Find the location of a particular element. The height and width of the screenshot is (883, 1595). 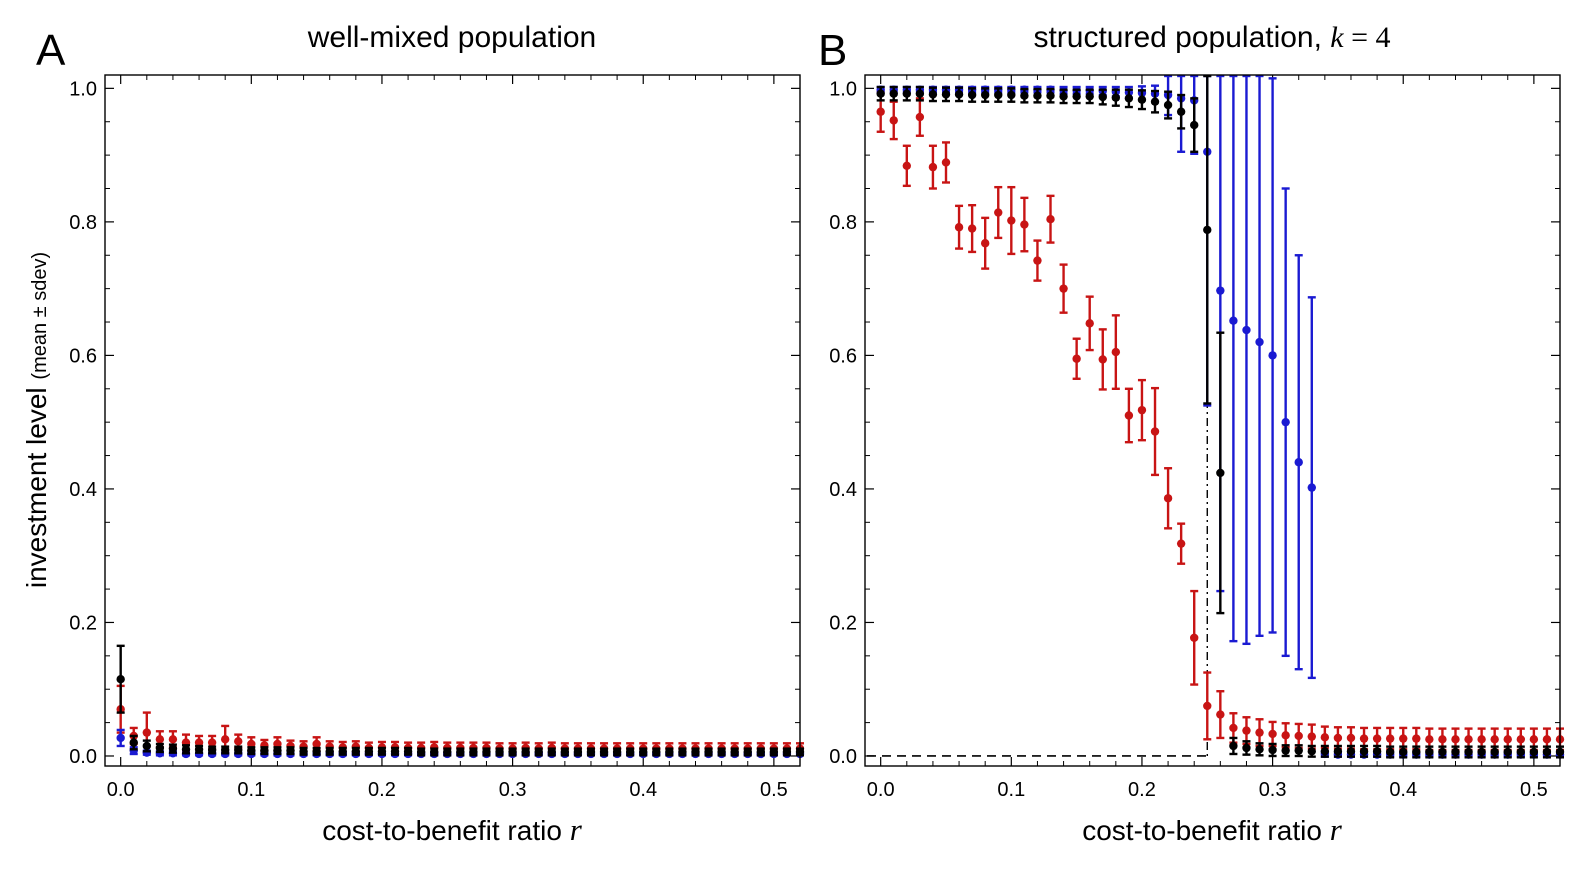

panel-a-data-marks is located at coordinates (460, 701).